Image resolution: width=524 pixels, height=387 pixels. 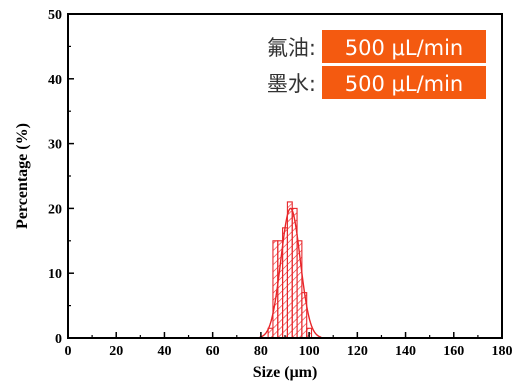 What do you see at coordinates (285, 372) in the screenshot?
I see `x-axis-title: Size (μm)` at bounding box center [285, 372].